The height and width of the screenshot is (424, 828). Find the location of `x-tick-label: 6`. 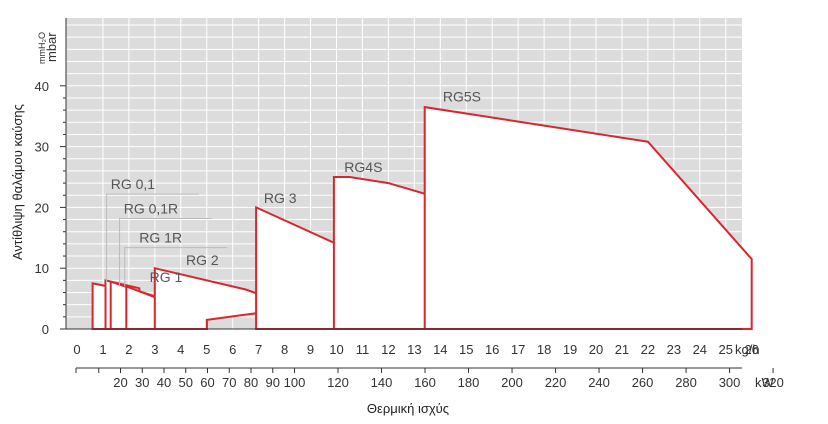

x-tick-label: 6 is located at coordinates (232, 349).